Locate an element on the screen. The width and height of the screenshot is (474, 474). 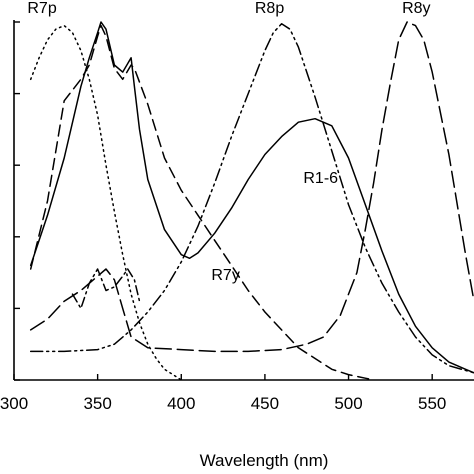
x-tick-label: 300 is located at coordinates (14, 403).